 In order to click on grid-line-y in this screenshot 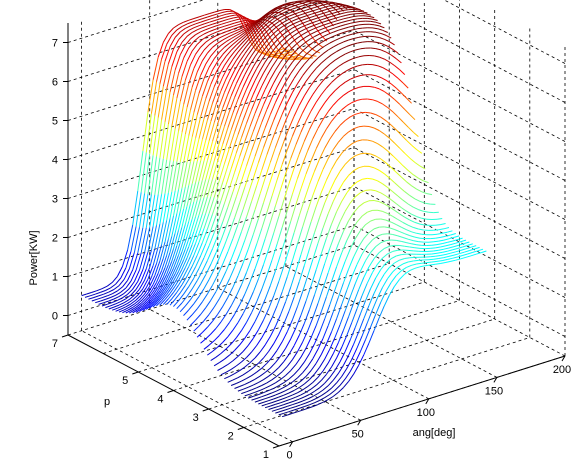, I will do `click(316, 345)`.